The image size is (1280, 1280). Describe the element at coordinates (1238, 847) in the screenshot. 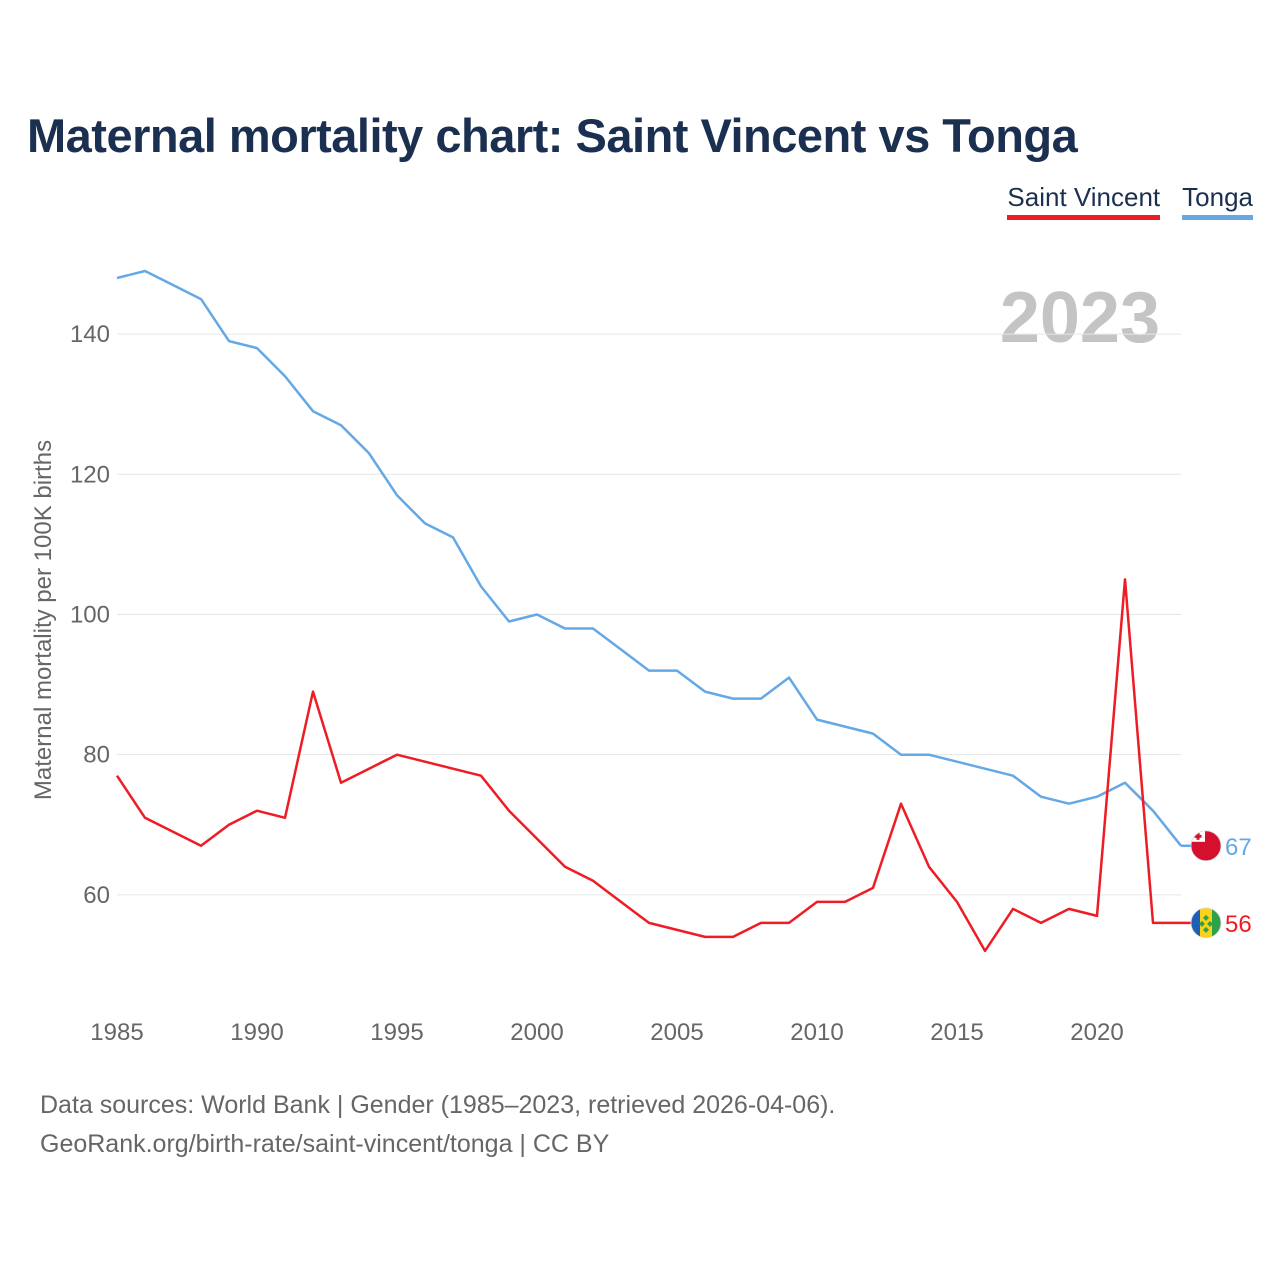

I see `end-value-label: 67` at that location.